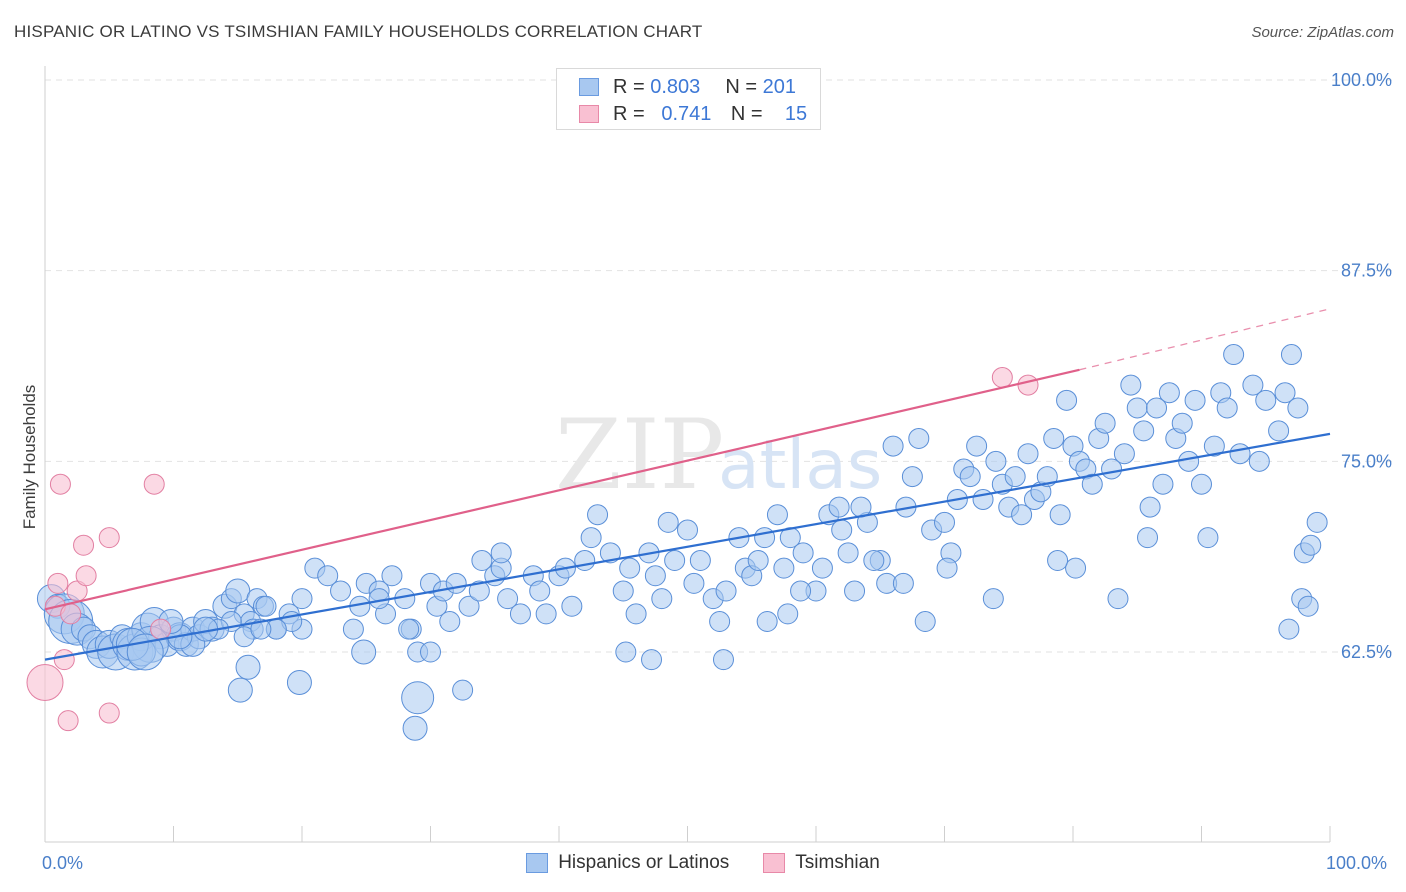  Describe the element at coordinates (627, 863) in the screenshot. I see `series-legend-item-hispanic: Hispanics or Latinos` at that location.